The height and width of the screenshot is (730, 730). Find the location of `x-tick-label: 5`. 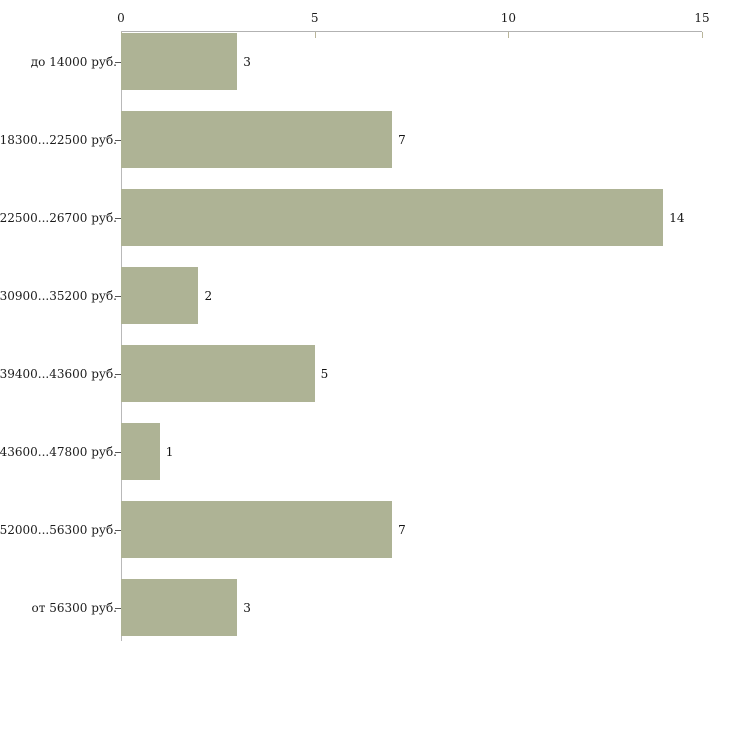

x-tick-label: 5 is located at coordinates (314, 18).